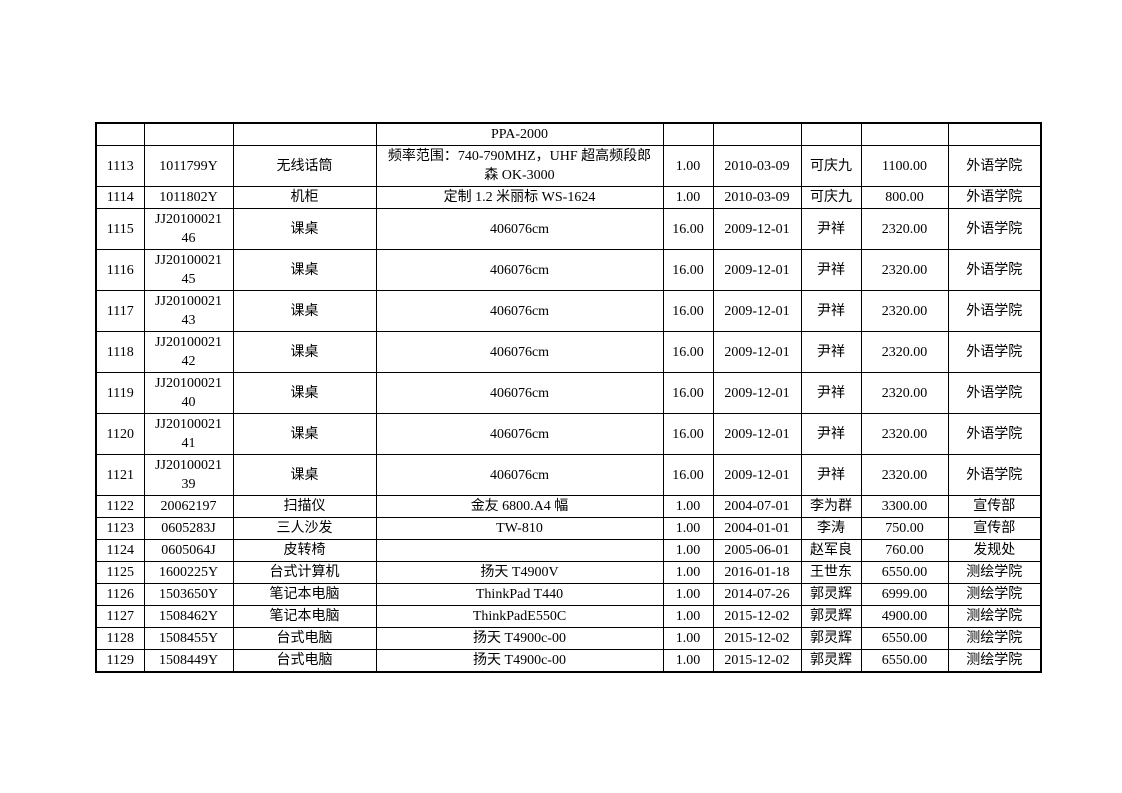 The height and width of the screenshot is (793, 1122). What do you see at coordinates (120, 270) in the screenshot?
I see `cell-row-number: 1116` at bounding box center [120, 270].